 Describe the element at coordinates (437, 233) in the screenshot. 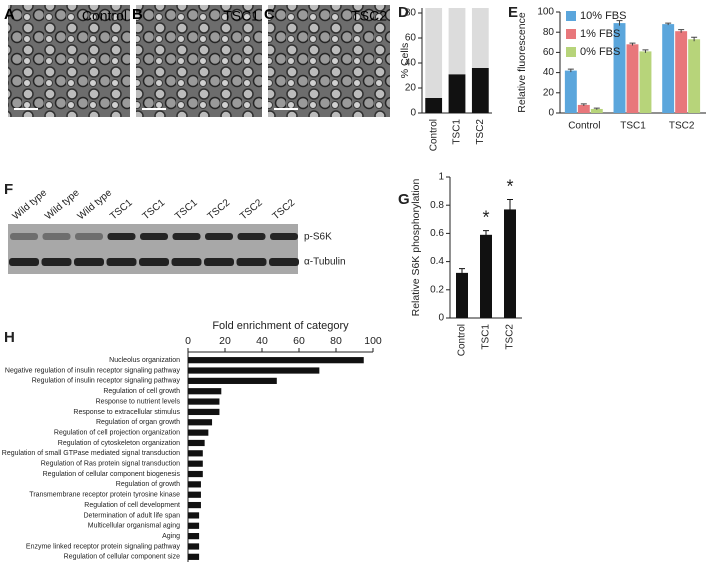

I see `y-tick-label: 0.6` at that location.